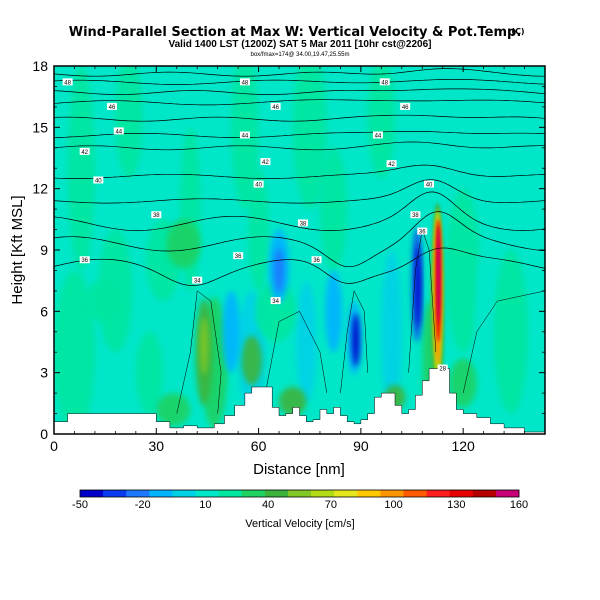 Image resolution: width=600 pixels, height=600 pixels. What do you see at coordinates (112, 108) in the screenshot?
I see `contour-label-3: 46` at bounding box center [112, 108].